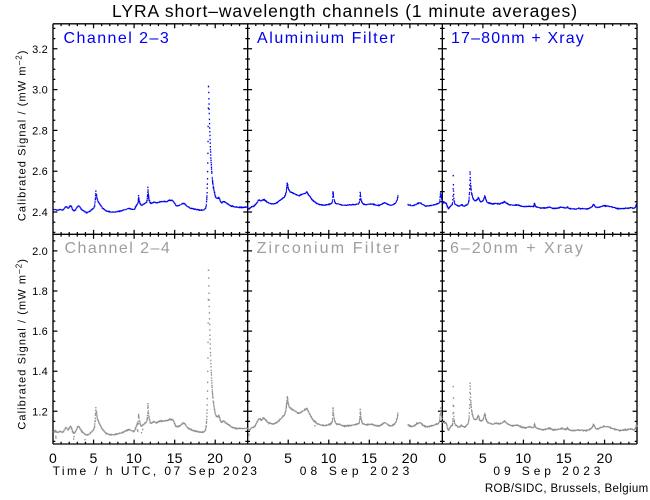 The width and height of the screenshot is (650, 500). What do you see at coordinates (518, 38) in the screenshot?
I see `svg-text: 17–80nm + Xray` at bounding box center [518, 38].